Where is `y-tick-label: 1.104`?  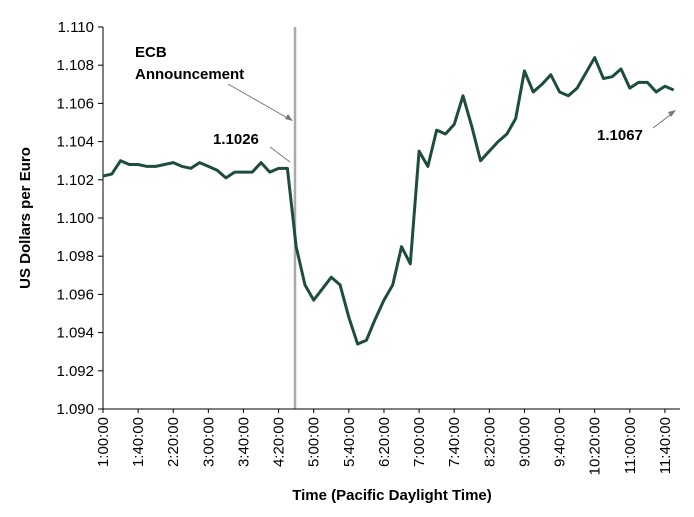
y-tick-label: 1.104 is located at coordinates (75, 142).